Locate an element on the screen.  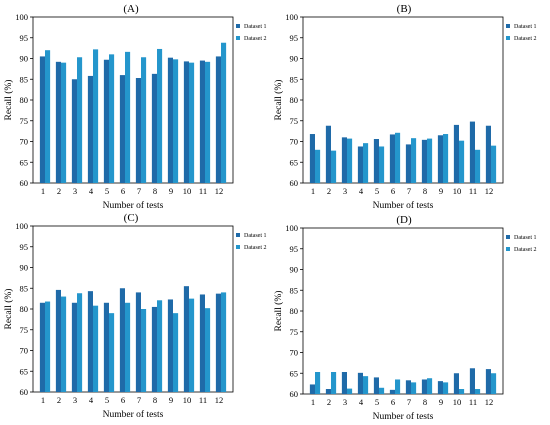
panel-title: (B) is located at coordinates (404, 9).